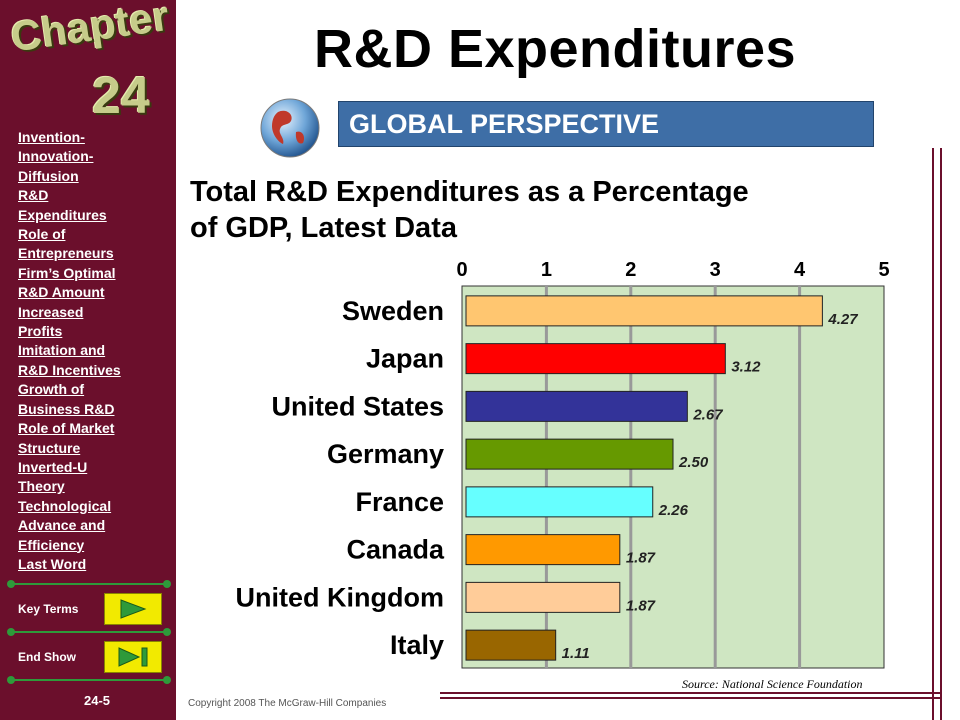 The image size is (960, 720). What do you see at coordinates (842, 319) in the screenshot?
I see `bar-value-label: 4.27` at bounding box center [842, 319].